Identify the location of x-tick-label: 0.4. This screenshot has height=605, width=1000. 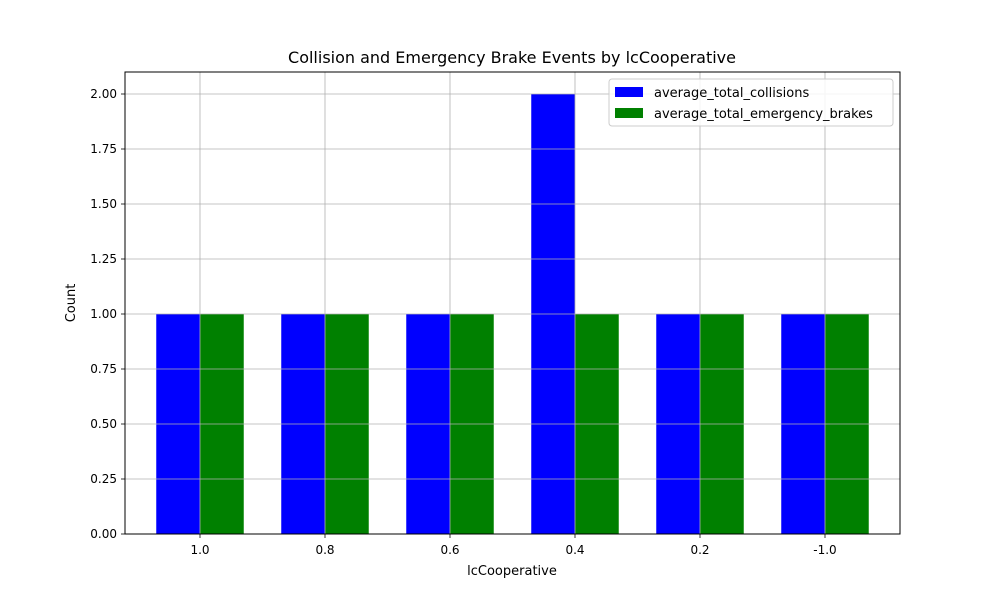
(574, 550).